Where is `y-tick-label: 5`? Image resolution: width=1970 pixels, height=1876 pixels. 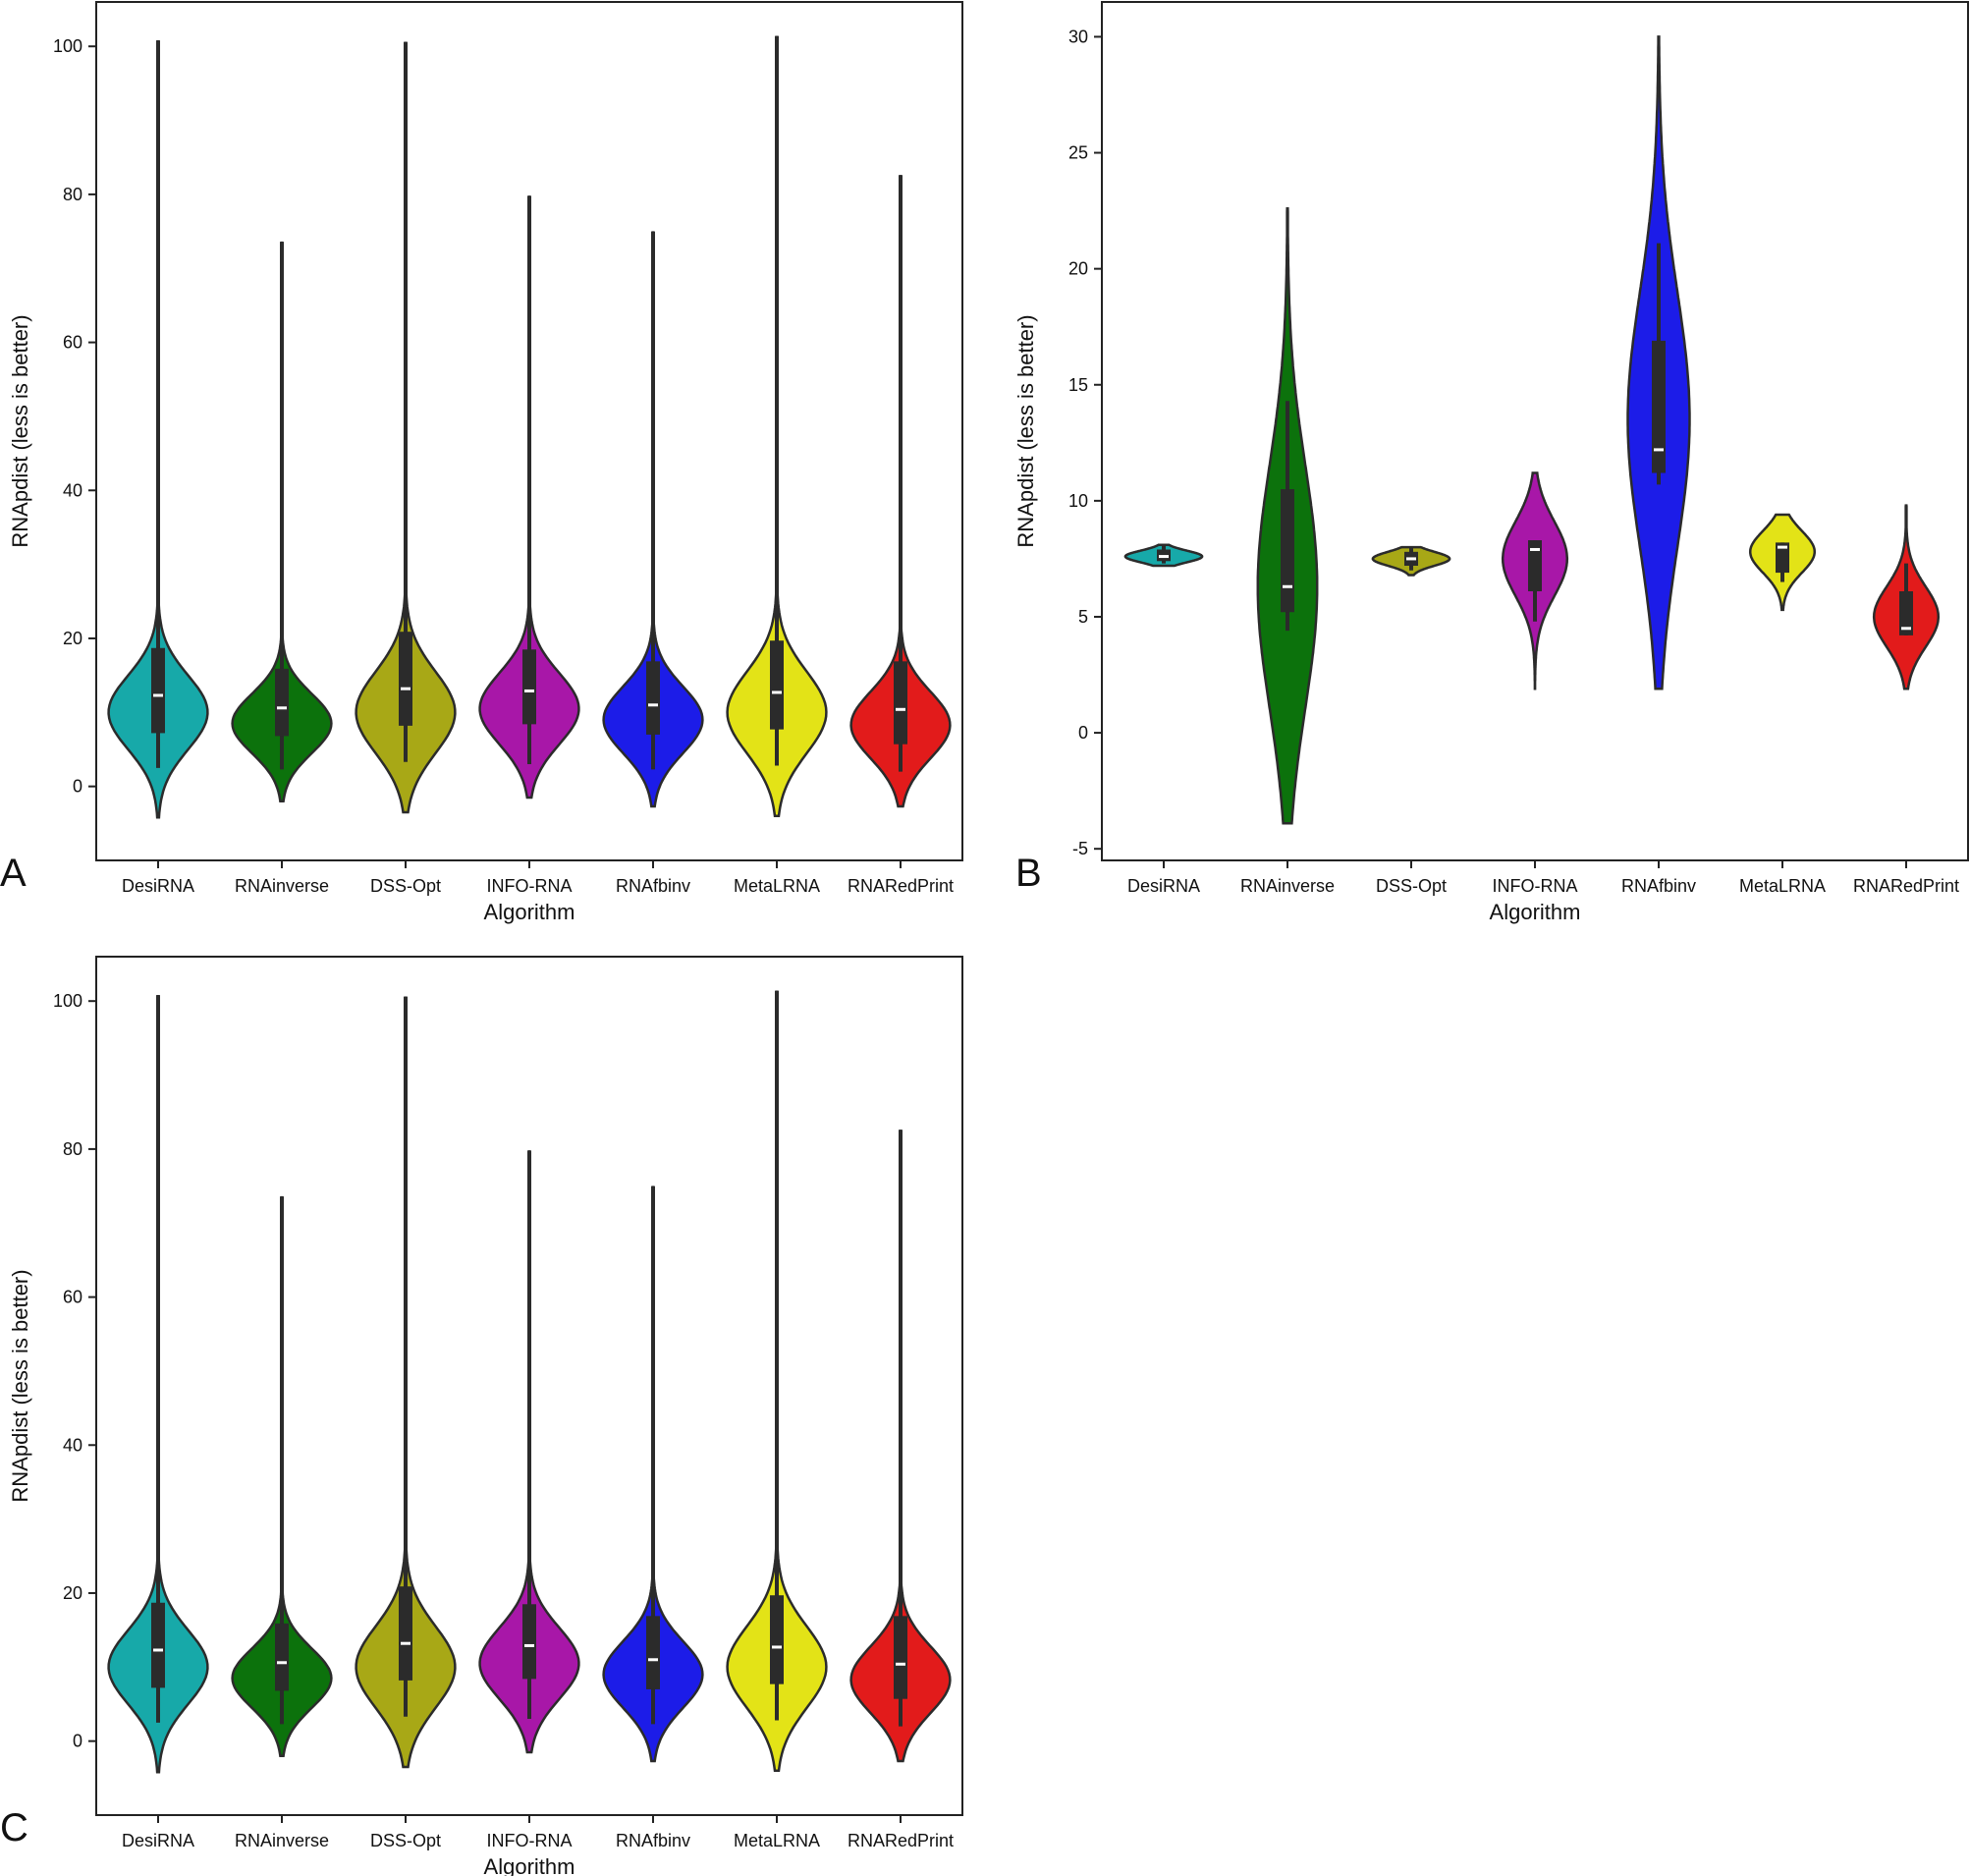
y-tick-label: 5 is located at coordinates (1083, 617).